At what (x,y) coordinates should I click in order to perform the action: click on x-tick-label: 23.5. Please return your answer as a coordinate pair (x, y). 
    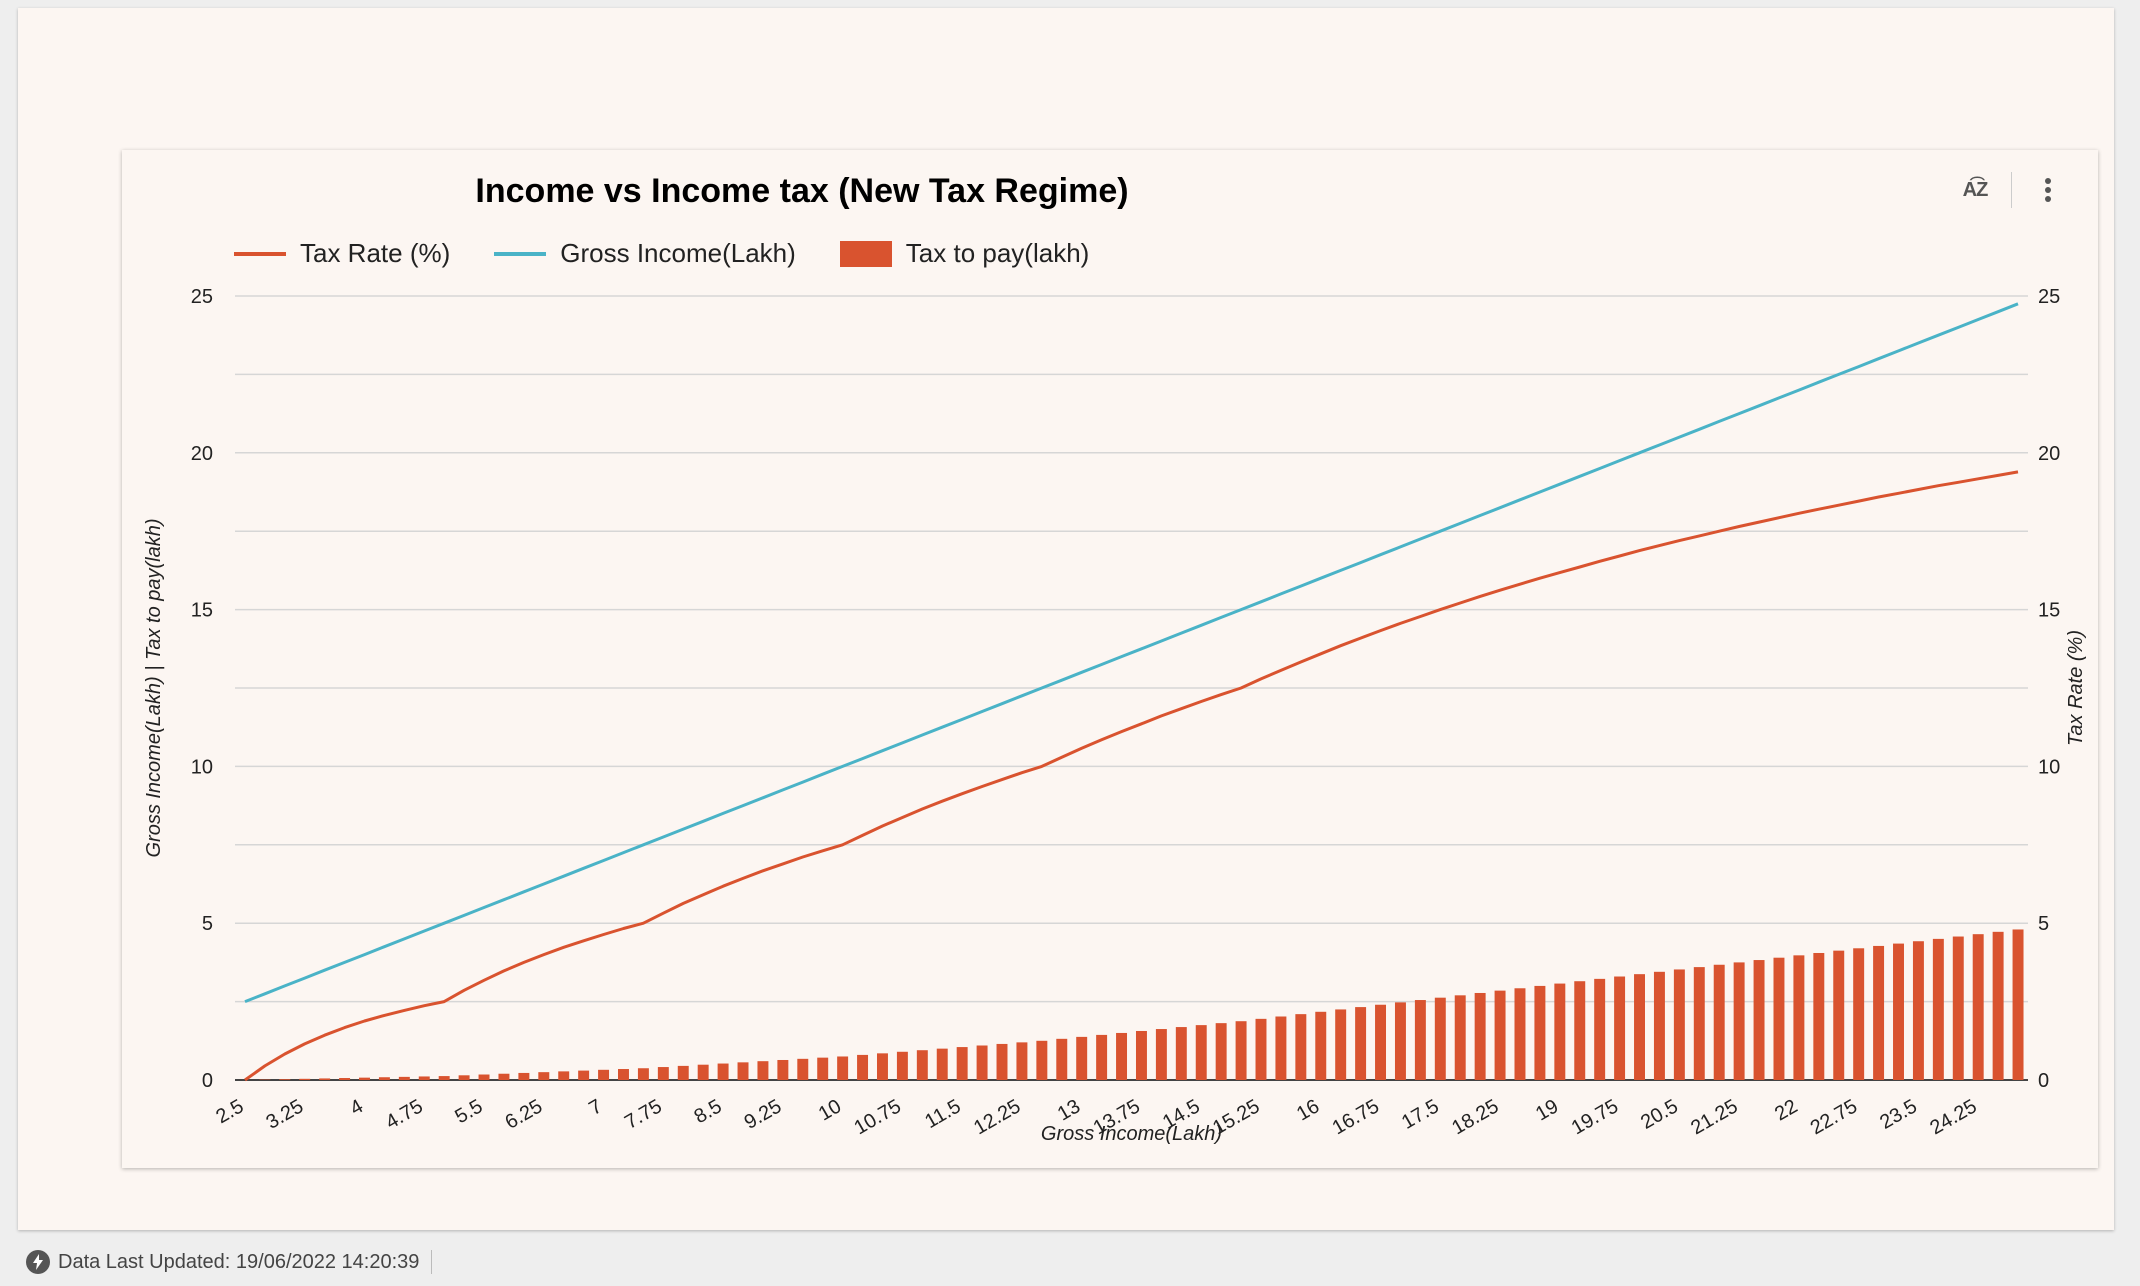
    Looking at the image, I should click on (1898, 1114).